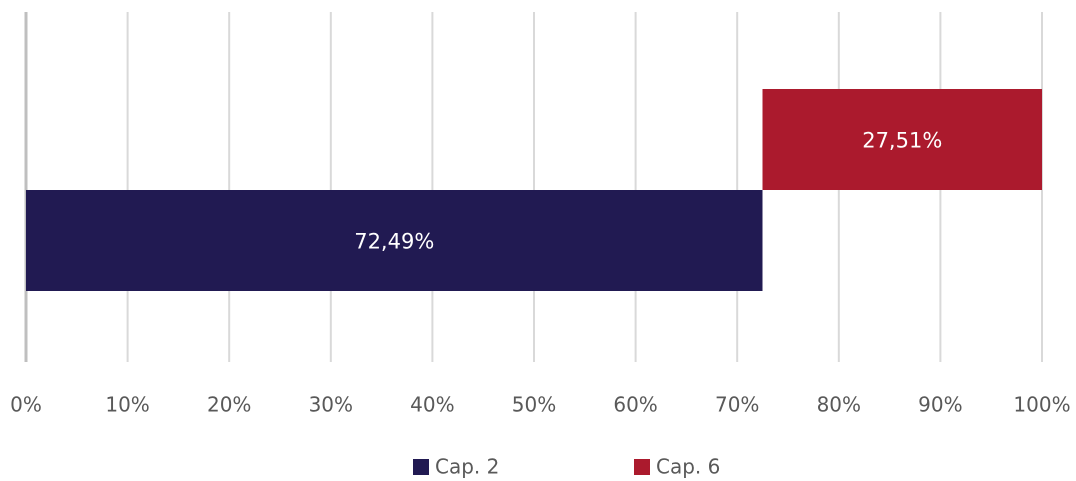 This screenshot has width=1076, height=481. What do you see at coordinates (432, 405) in the screenshot?
I see `x-tick-label: 40%` at bounding box center [432, 405].